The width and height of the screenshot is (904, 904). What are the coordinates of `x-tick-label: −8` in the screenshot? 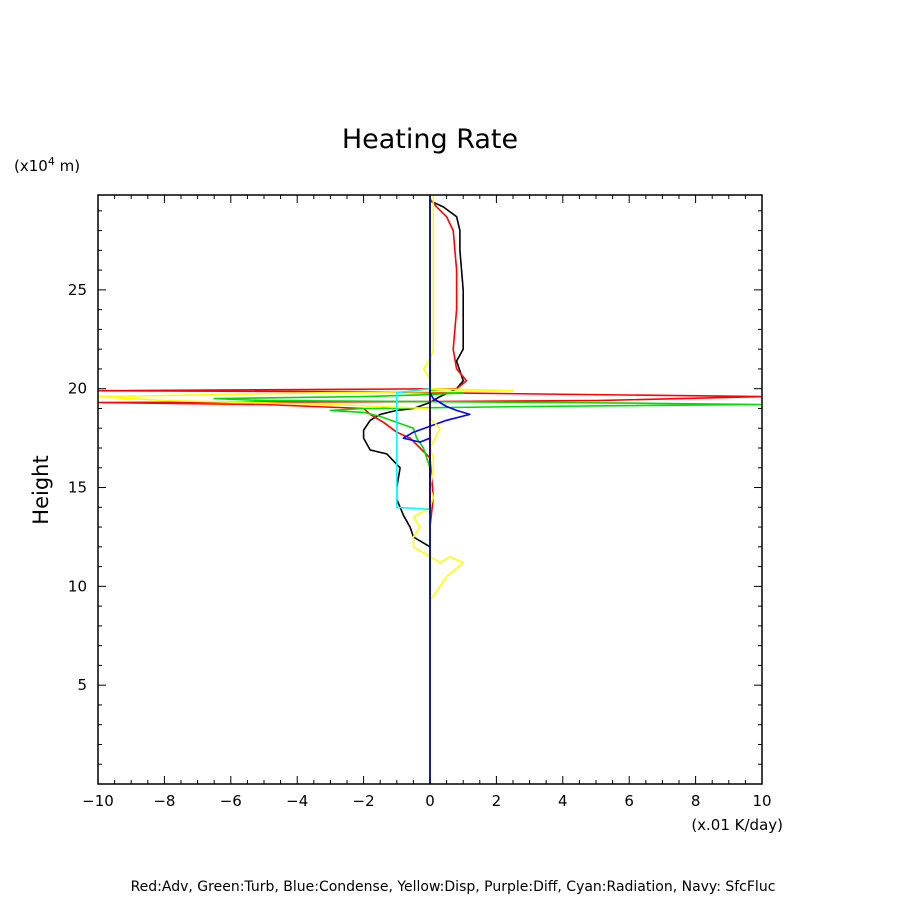 It's located at (164, 801).